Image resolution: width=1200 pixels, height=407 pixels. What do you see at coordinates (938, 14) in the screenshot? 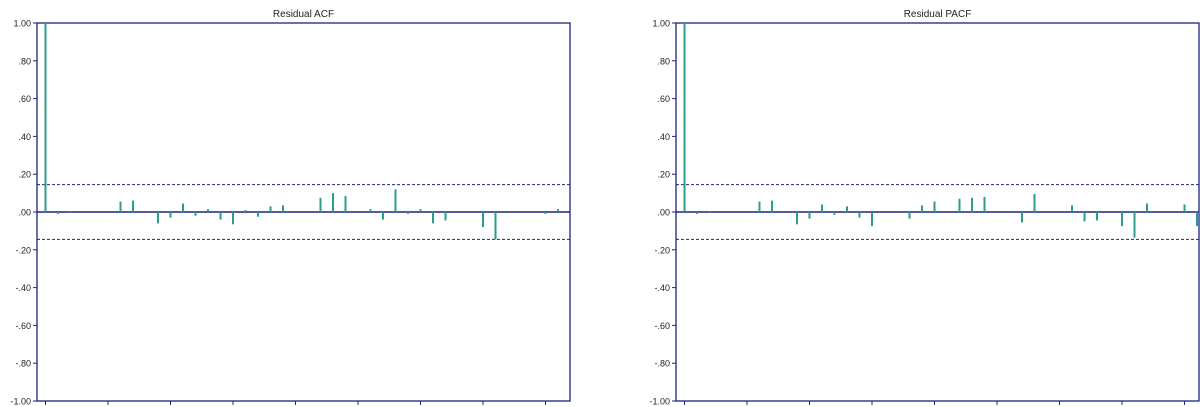
I see `chart-title: Residual PACF` at bounding box center [938, 14].